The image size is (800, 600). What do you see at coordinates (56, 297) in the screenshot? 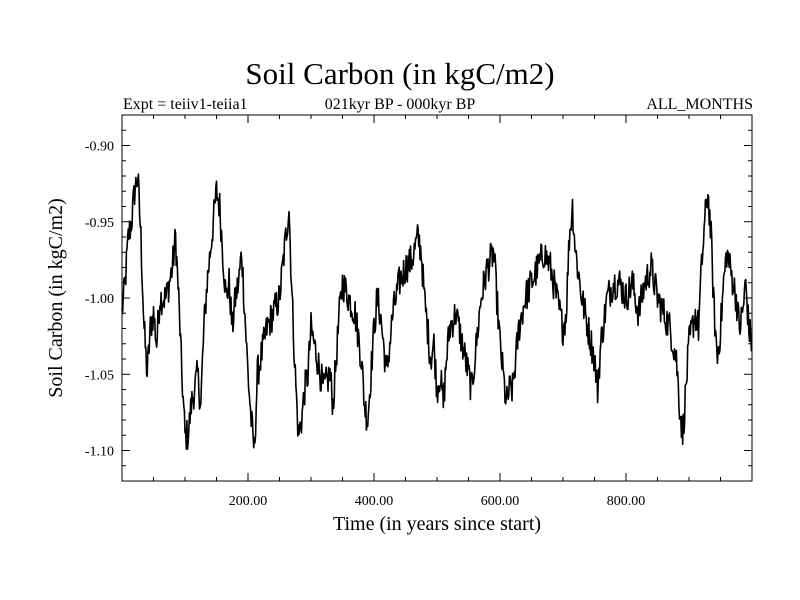
I see `y-axis-label: Soil Carbon (in kgC/m2)` at bounding box center [56, 297].